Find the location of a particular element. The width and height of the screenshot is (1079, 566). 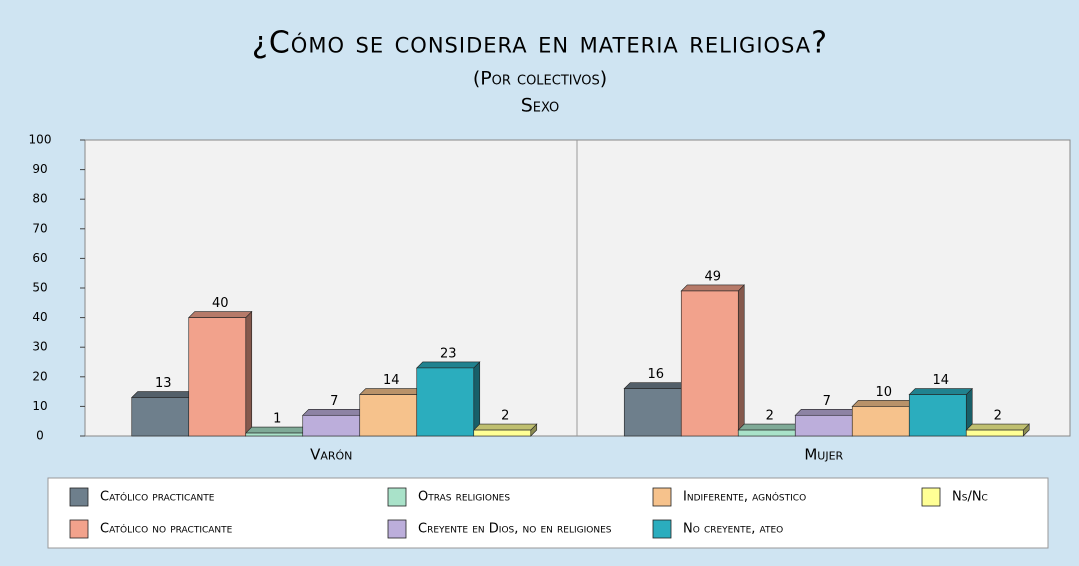

legend-label: Otras religiones is located at coordinates (464, 497).